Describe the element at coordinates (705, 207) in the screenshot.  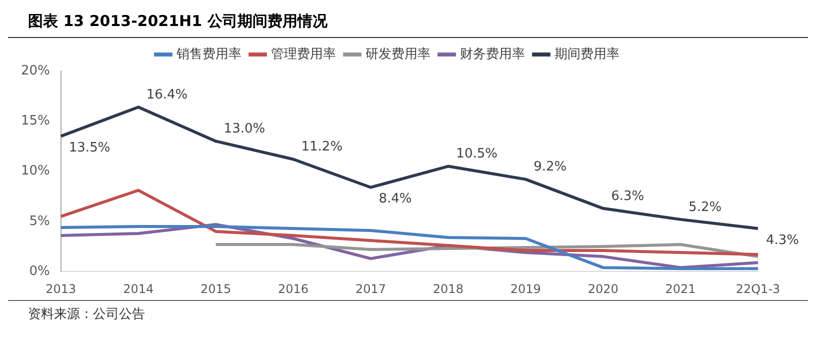
I see `data-label: 5.2%` at that location.